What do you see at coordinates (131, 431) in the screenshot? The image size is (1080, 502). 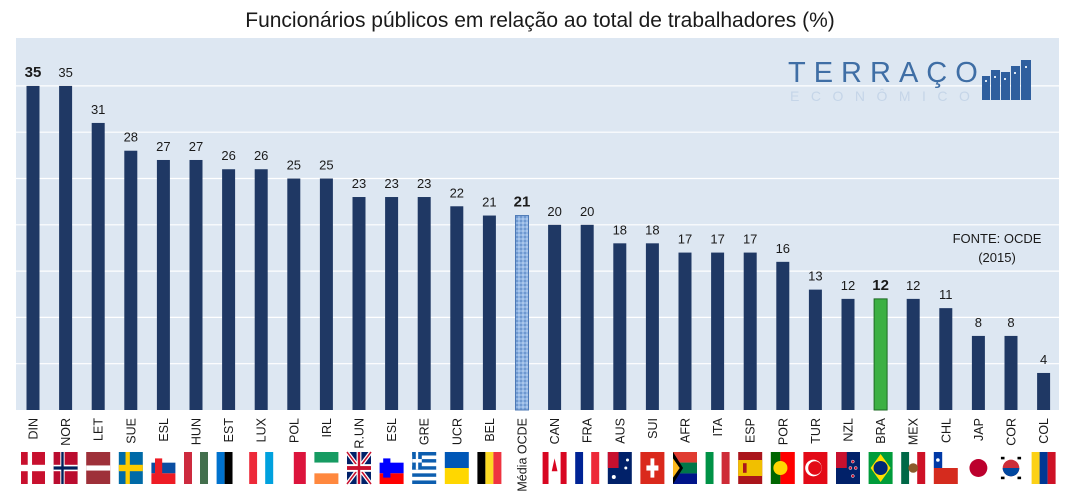 I see `category-label-sue-3: SUE` at bounding box center [131, 431].